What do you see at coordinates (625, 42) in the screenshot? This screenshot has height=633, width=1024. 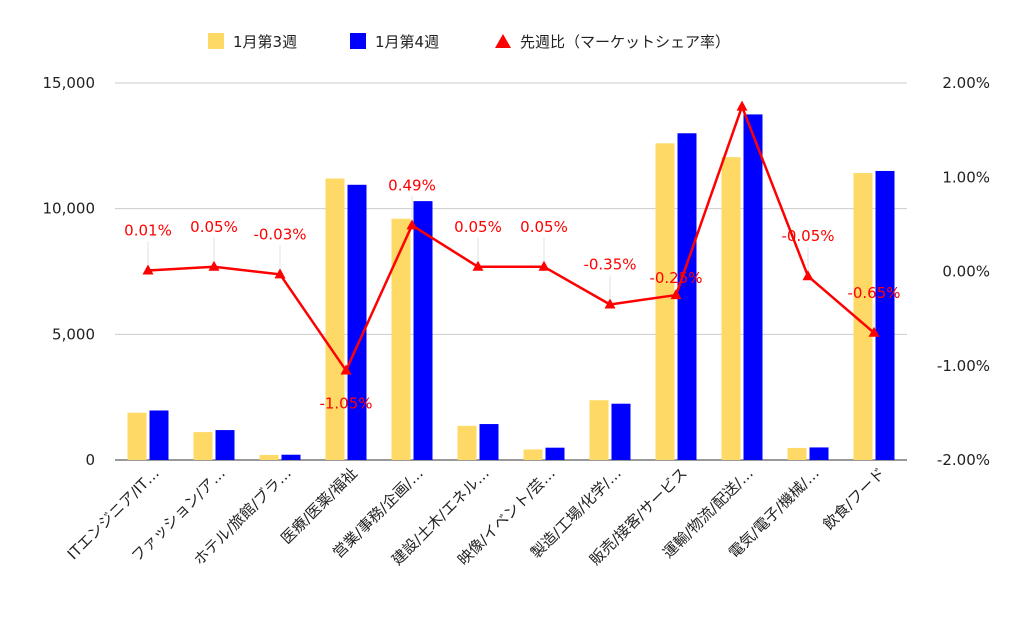 I see `legend-label: 先週比（マーケットシェア率）` at bounding box center [625, 42].